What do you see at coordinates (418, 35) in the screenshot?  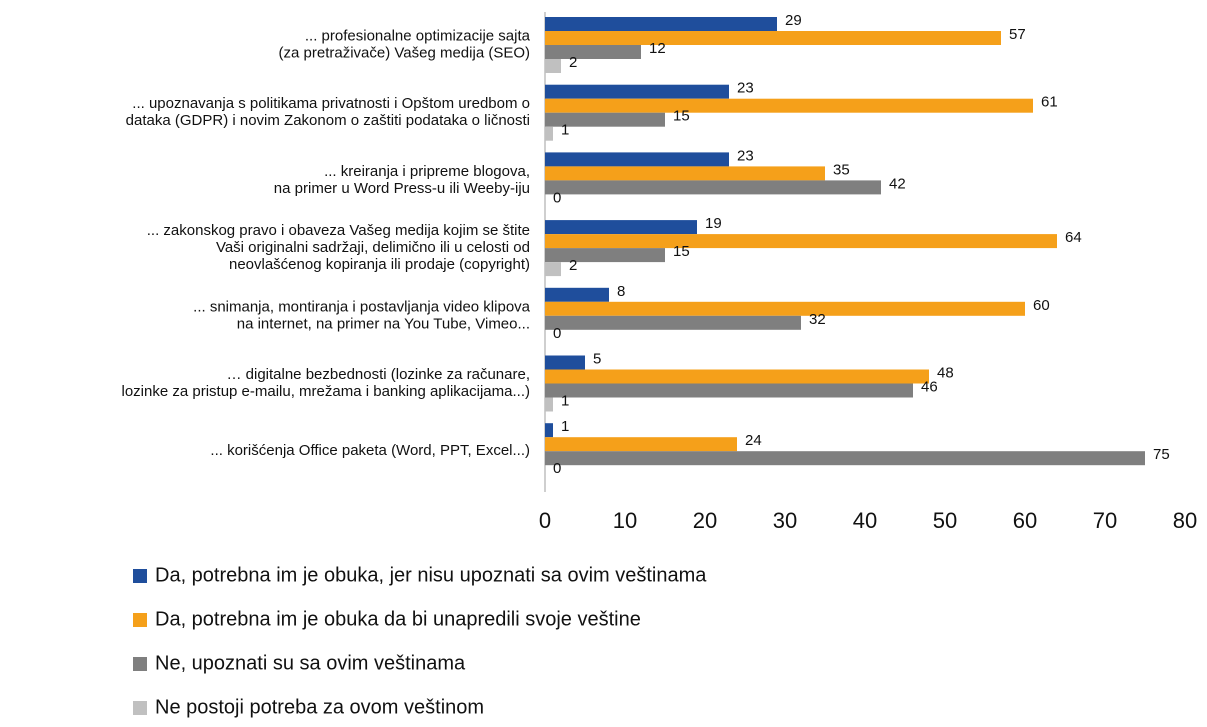 I see `category-label: ... profesionalne optimizacije sajta` at bounding box center [418, 35].